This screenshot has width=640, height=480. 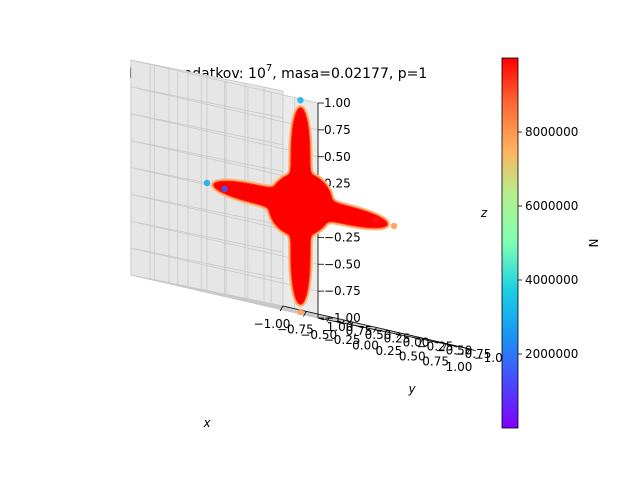 What do you see at coordinates (510, 243) in the screenshot?
I see `colorbar-gradient` at bounding box center [510, 243].